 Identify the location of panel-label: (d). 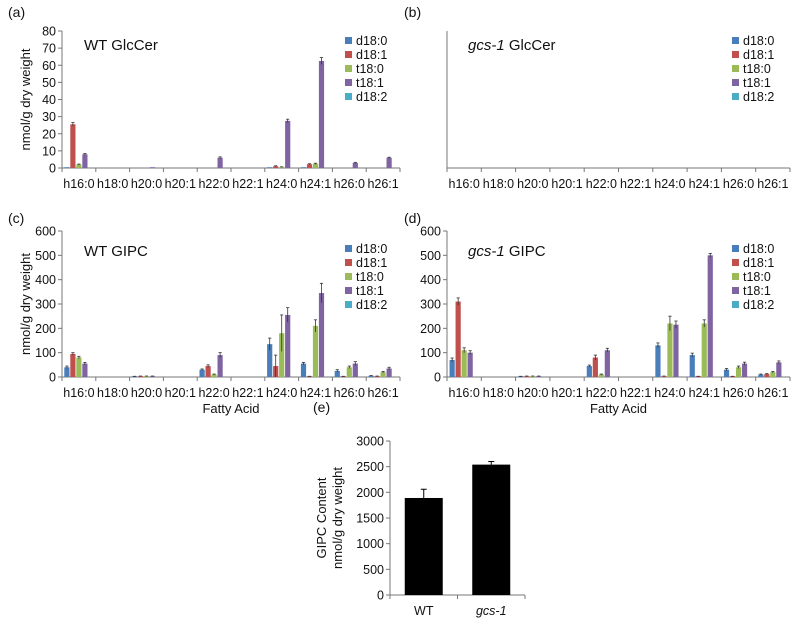
(412, 218).